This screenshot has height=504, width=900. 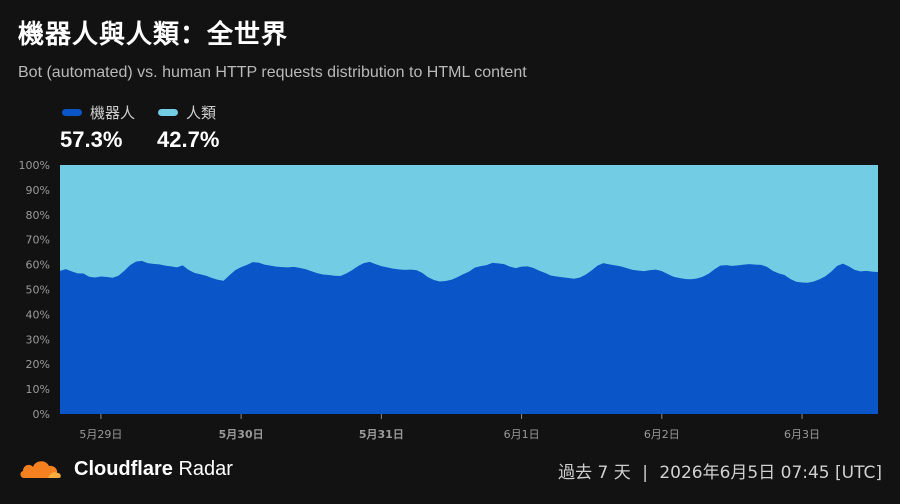 What do you see at coordinates (201, 113) in the screenshot?
I see `legend-label-humans: 人類` at bounding box center [201, 113].